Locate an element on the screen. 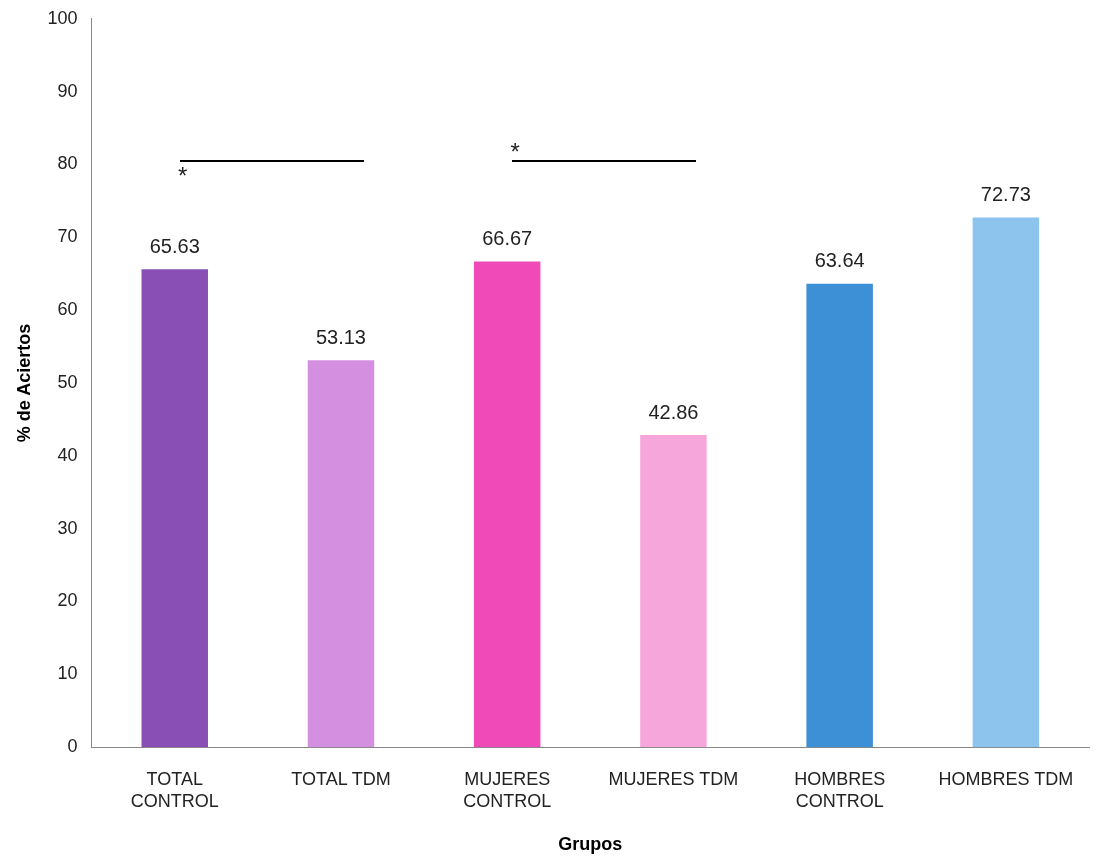 This screenshot has width=1099, height=856. y-tick-label: 50 is located at coordinates (67, 381).